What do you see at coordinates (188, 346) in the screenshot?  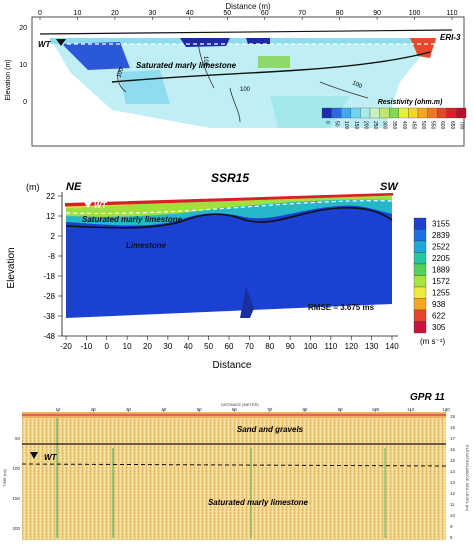 I see `seismic-x-tick: 40` at bounding box center [188, 346].